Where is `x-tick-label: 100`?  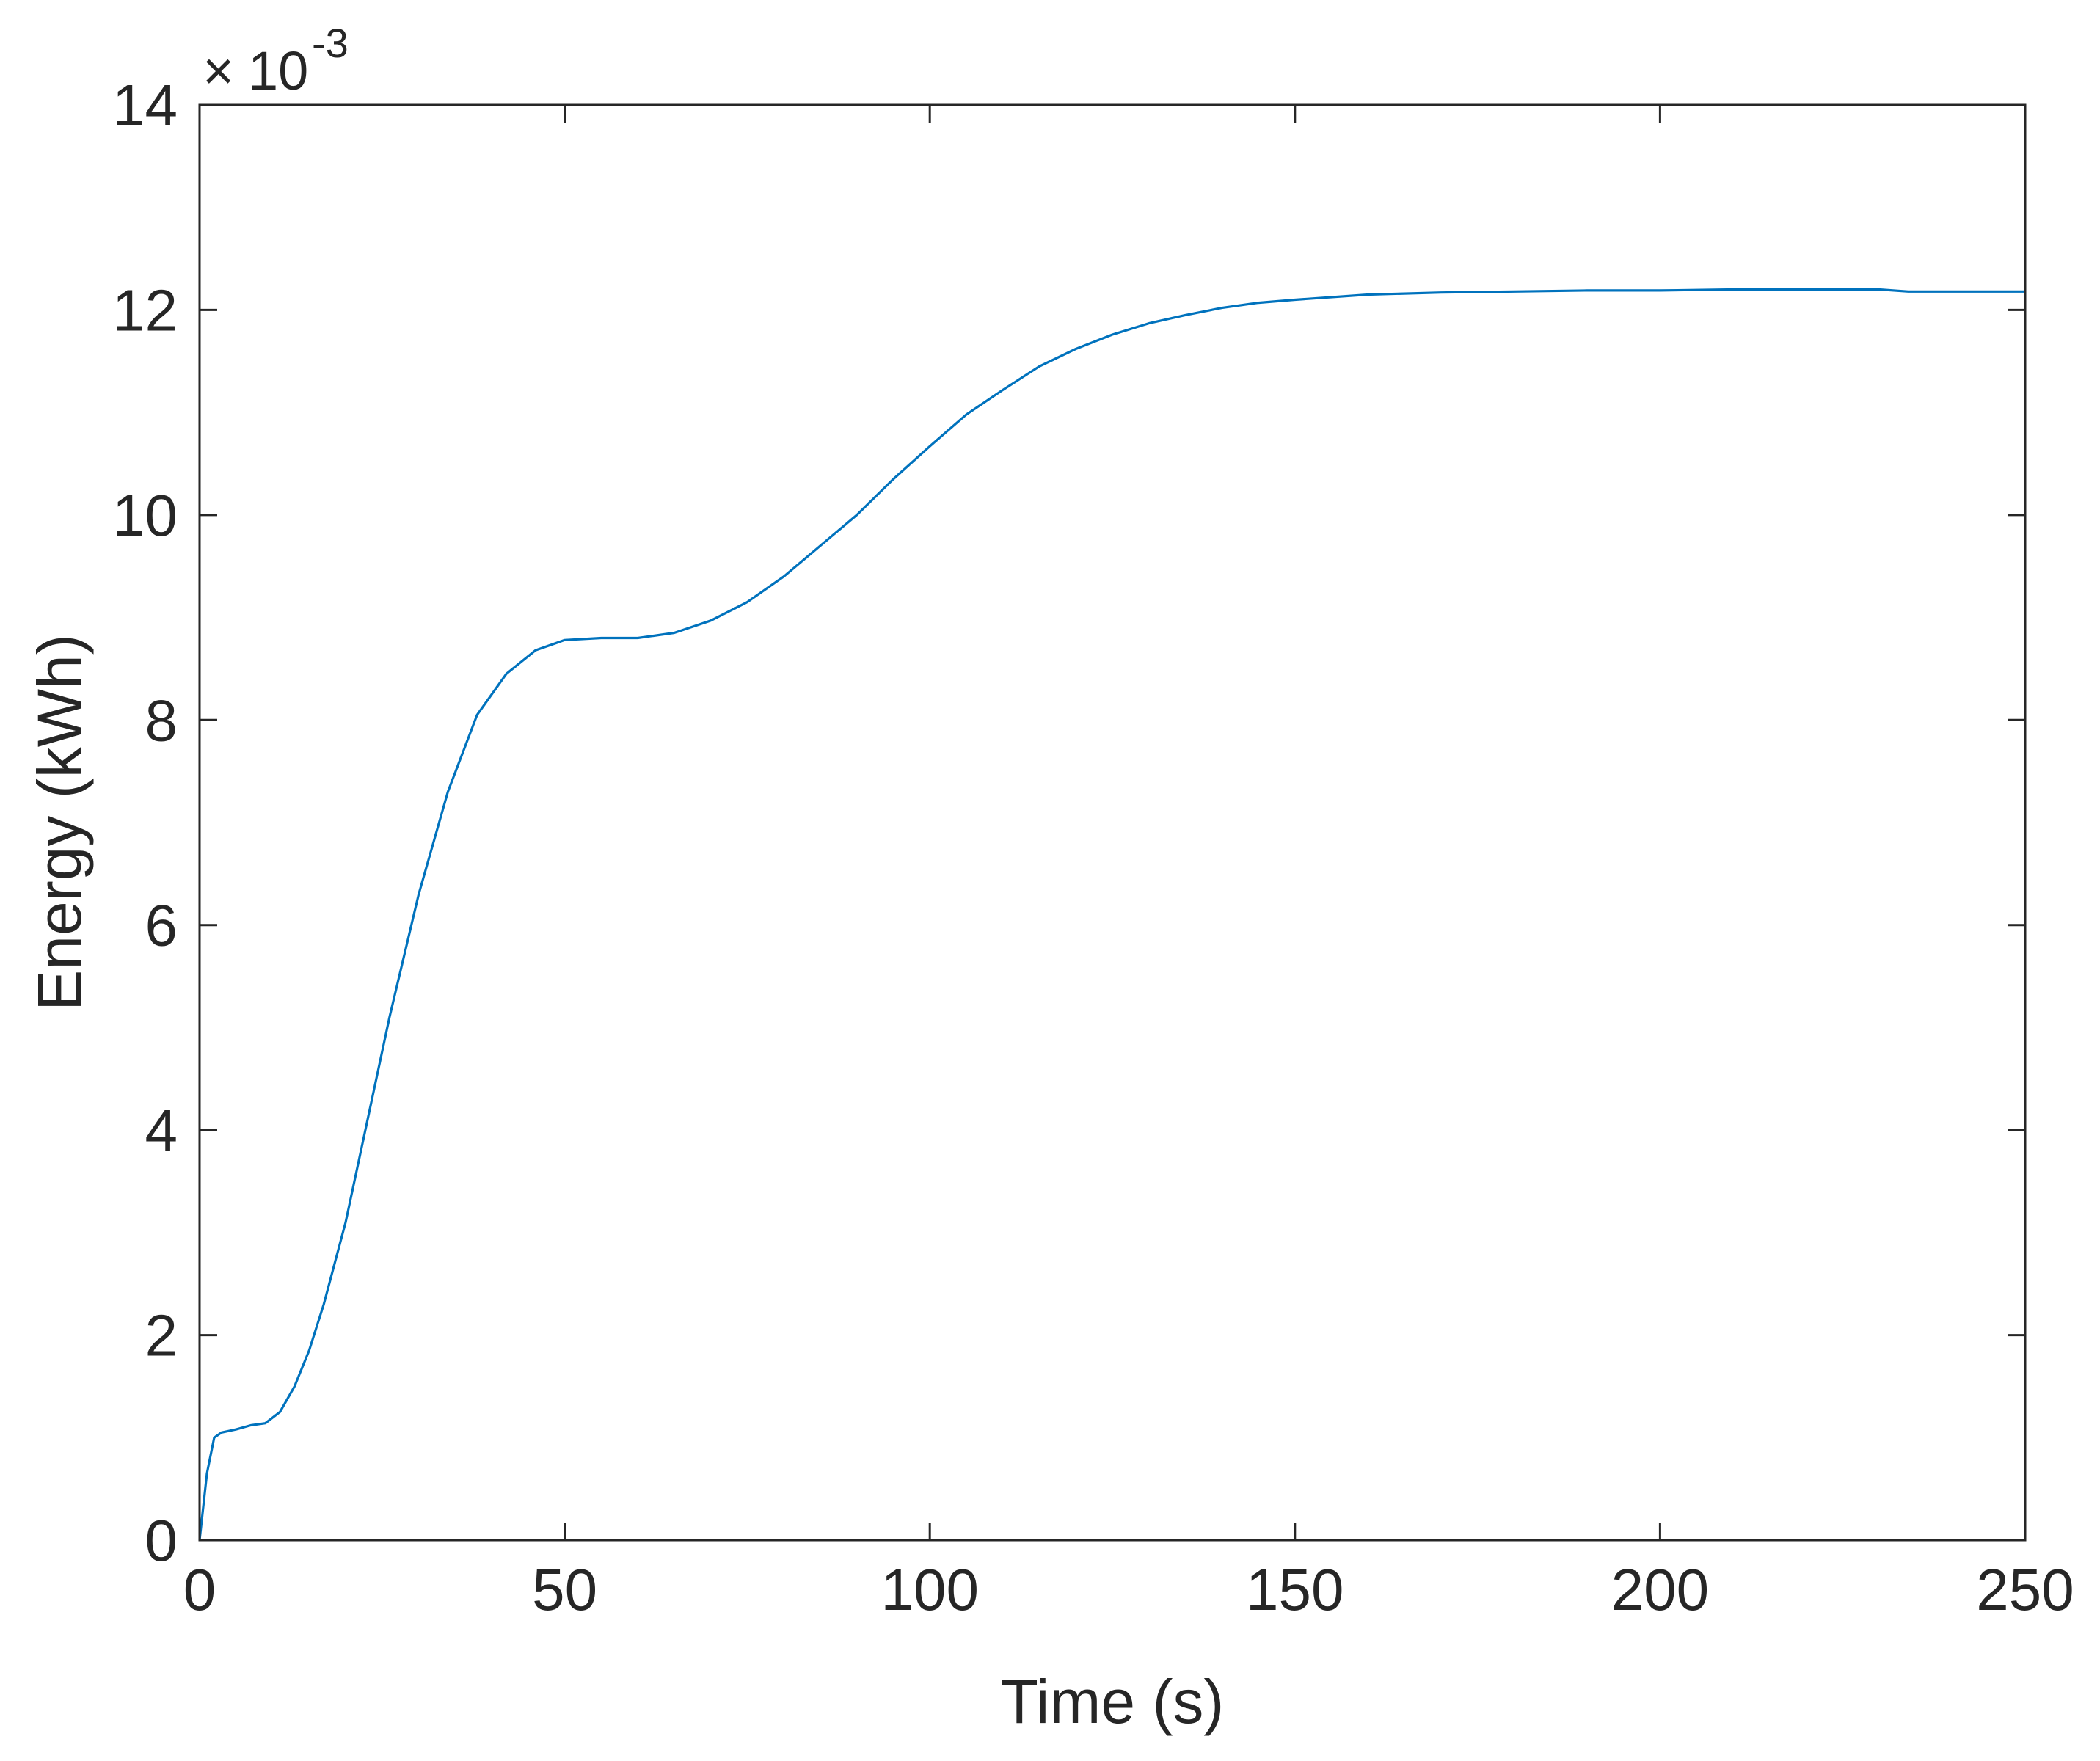
x-tick-label: 100 is located at coordinates (929, 1589).